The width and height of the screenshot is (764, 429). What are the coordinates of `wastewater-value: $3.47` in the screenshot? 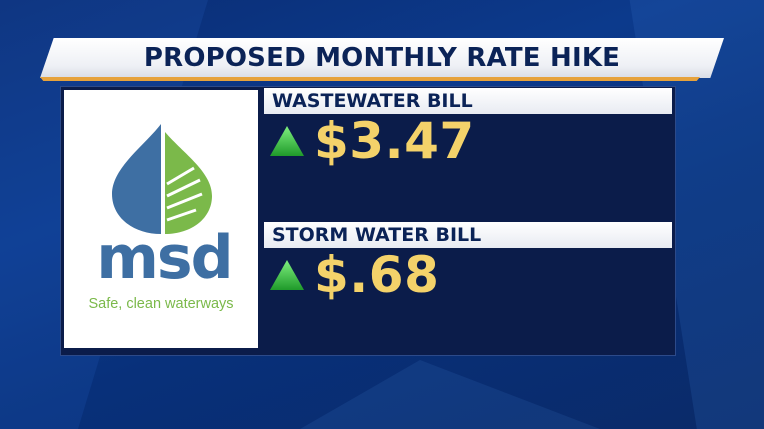 It's located at (394, 141).